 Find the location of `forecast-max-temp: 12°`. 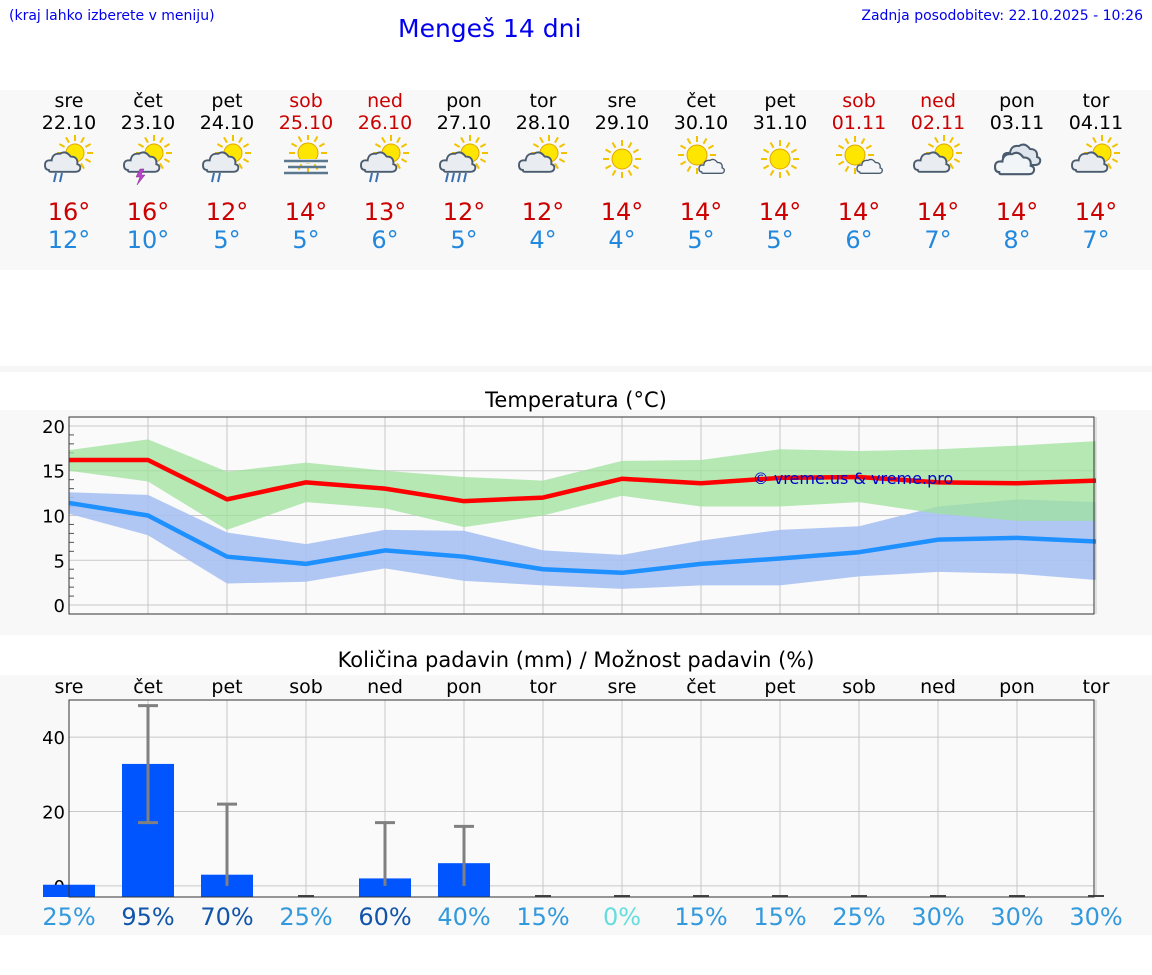

forecast-max-temp: 12° is located at coordinates (227, 212).